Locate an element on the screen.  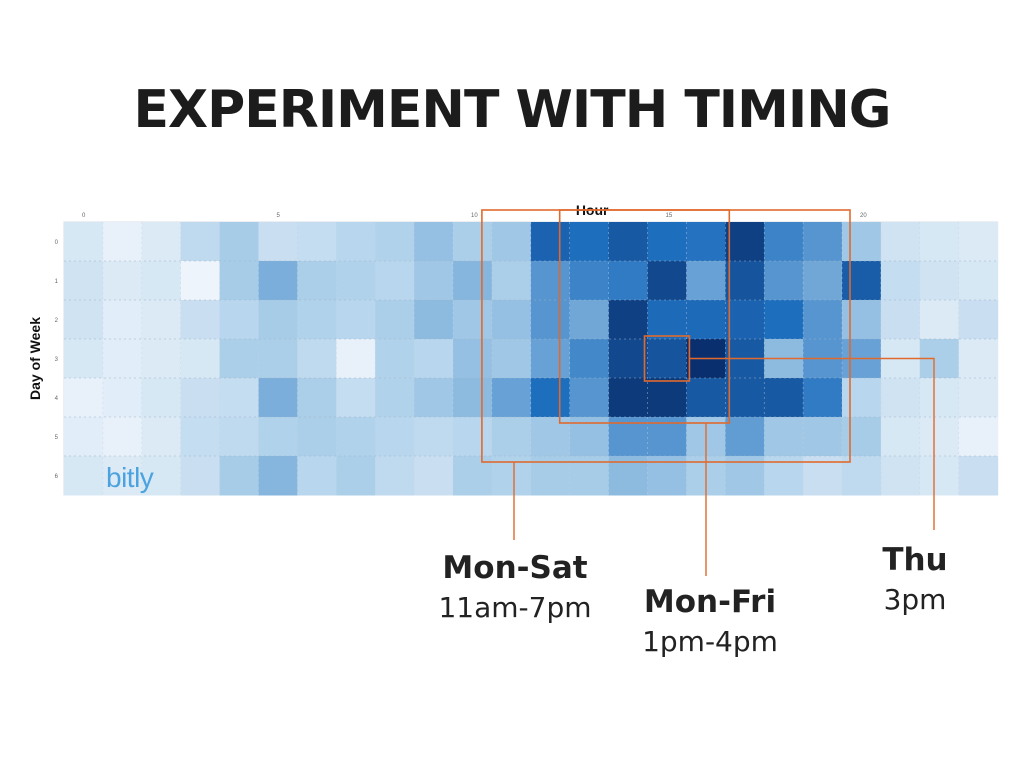
callout-mon-sat-name: Mon-Sat is located at coordinates (515, 568).